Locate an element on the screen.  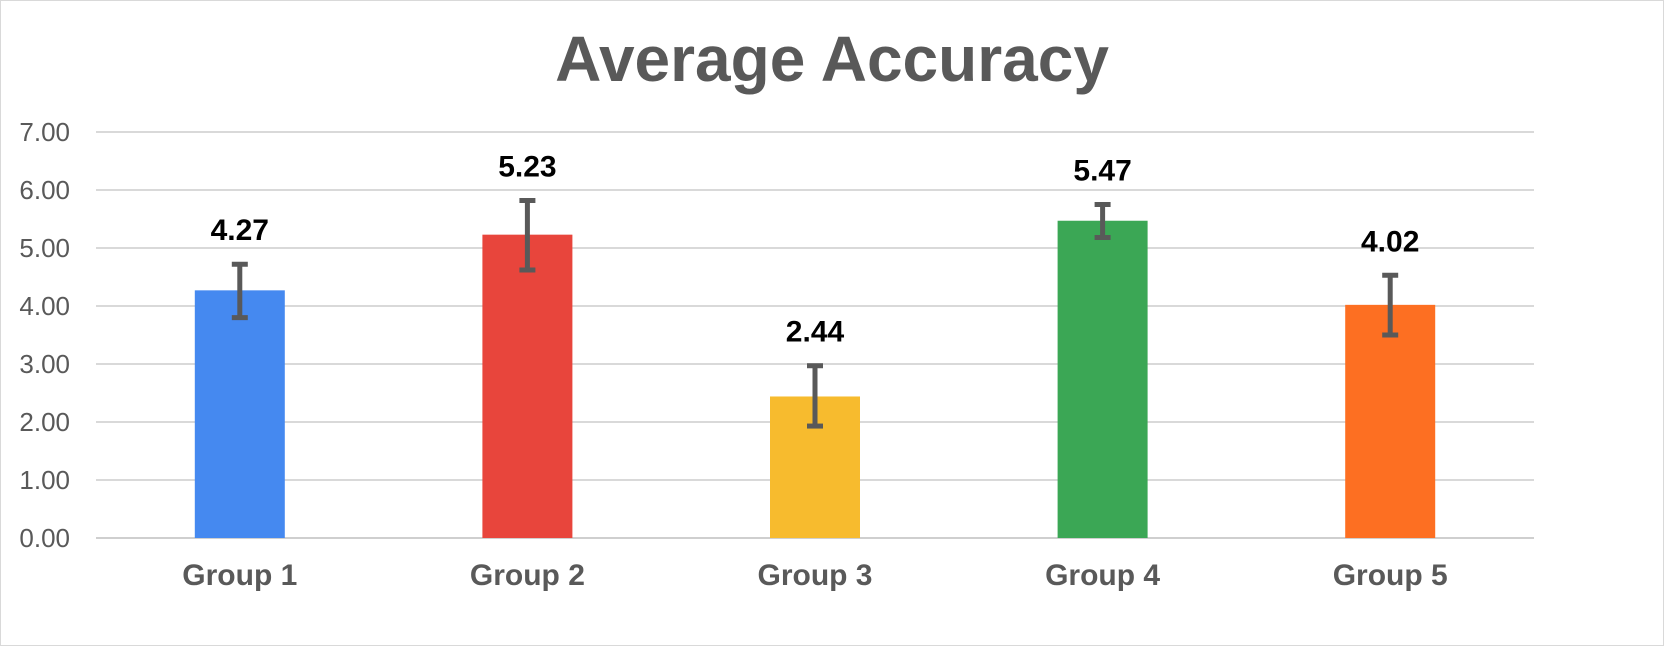
category-label: Group 2 is located at coordinates (527, 575).